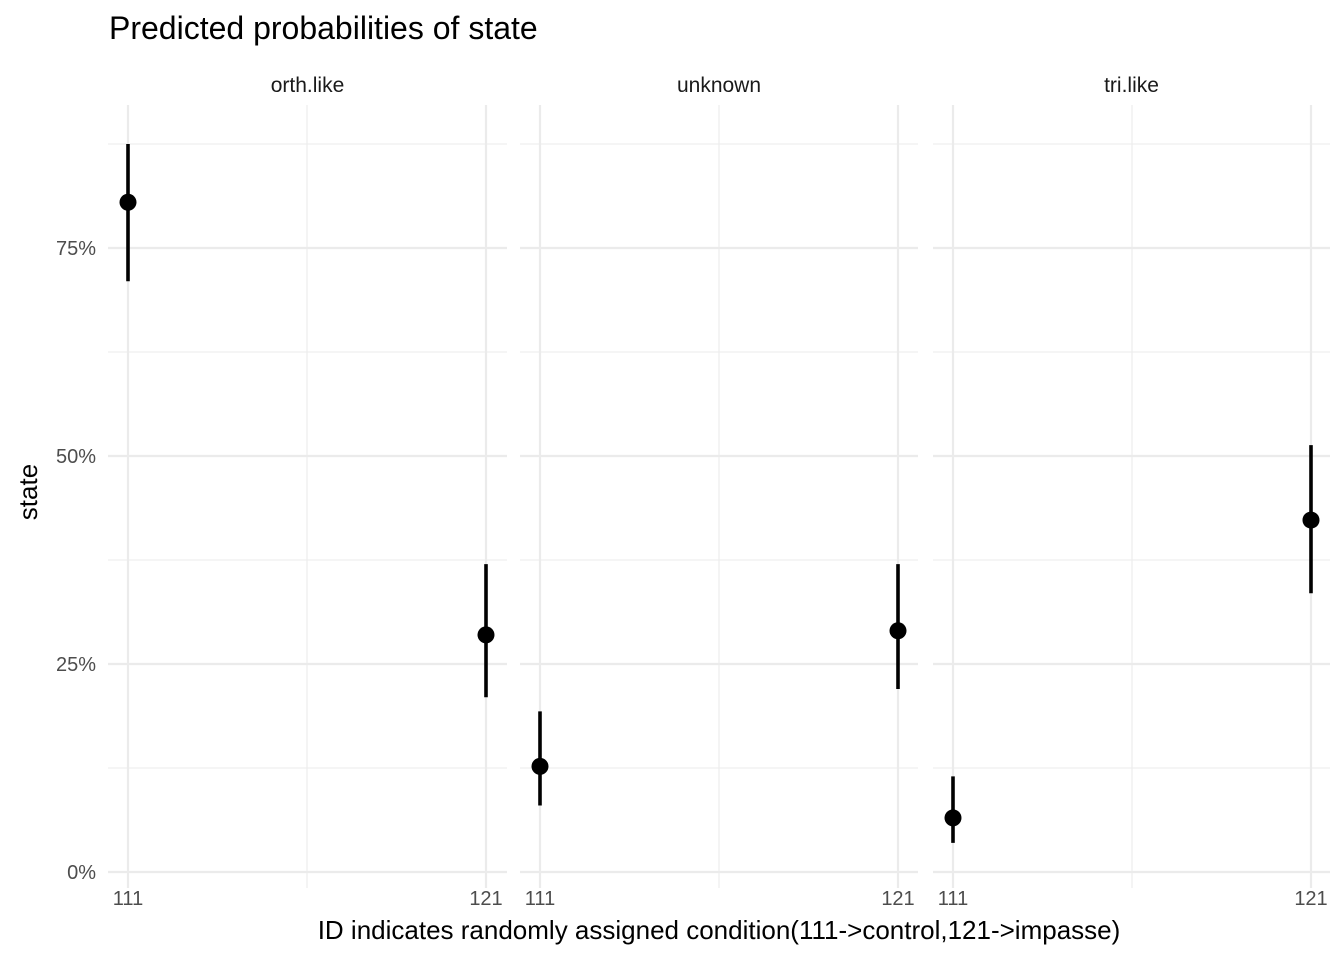 Image resolution: width=1344 pixels, height=960 pixels. I want to click on panel-strip-label: orth.like, so click(308, 85).